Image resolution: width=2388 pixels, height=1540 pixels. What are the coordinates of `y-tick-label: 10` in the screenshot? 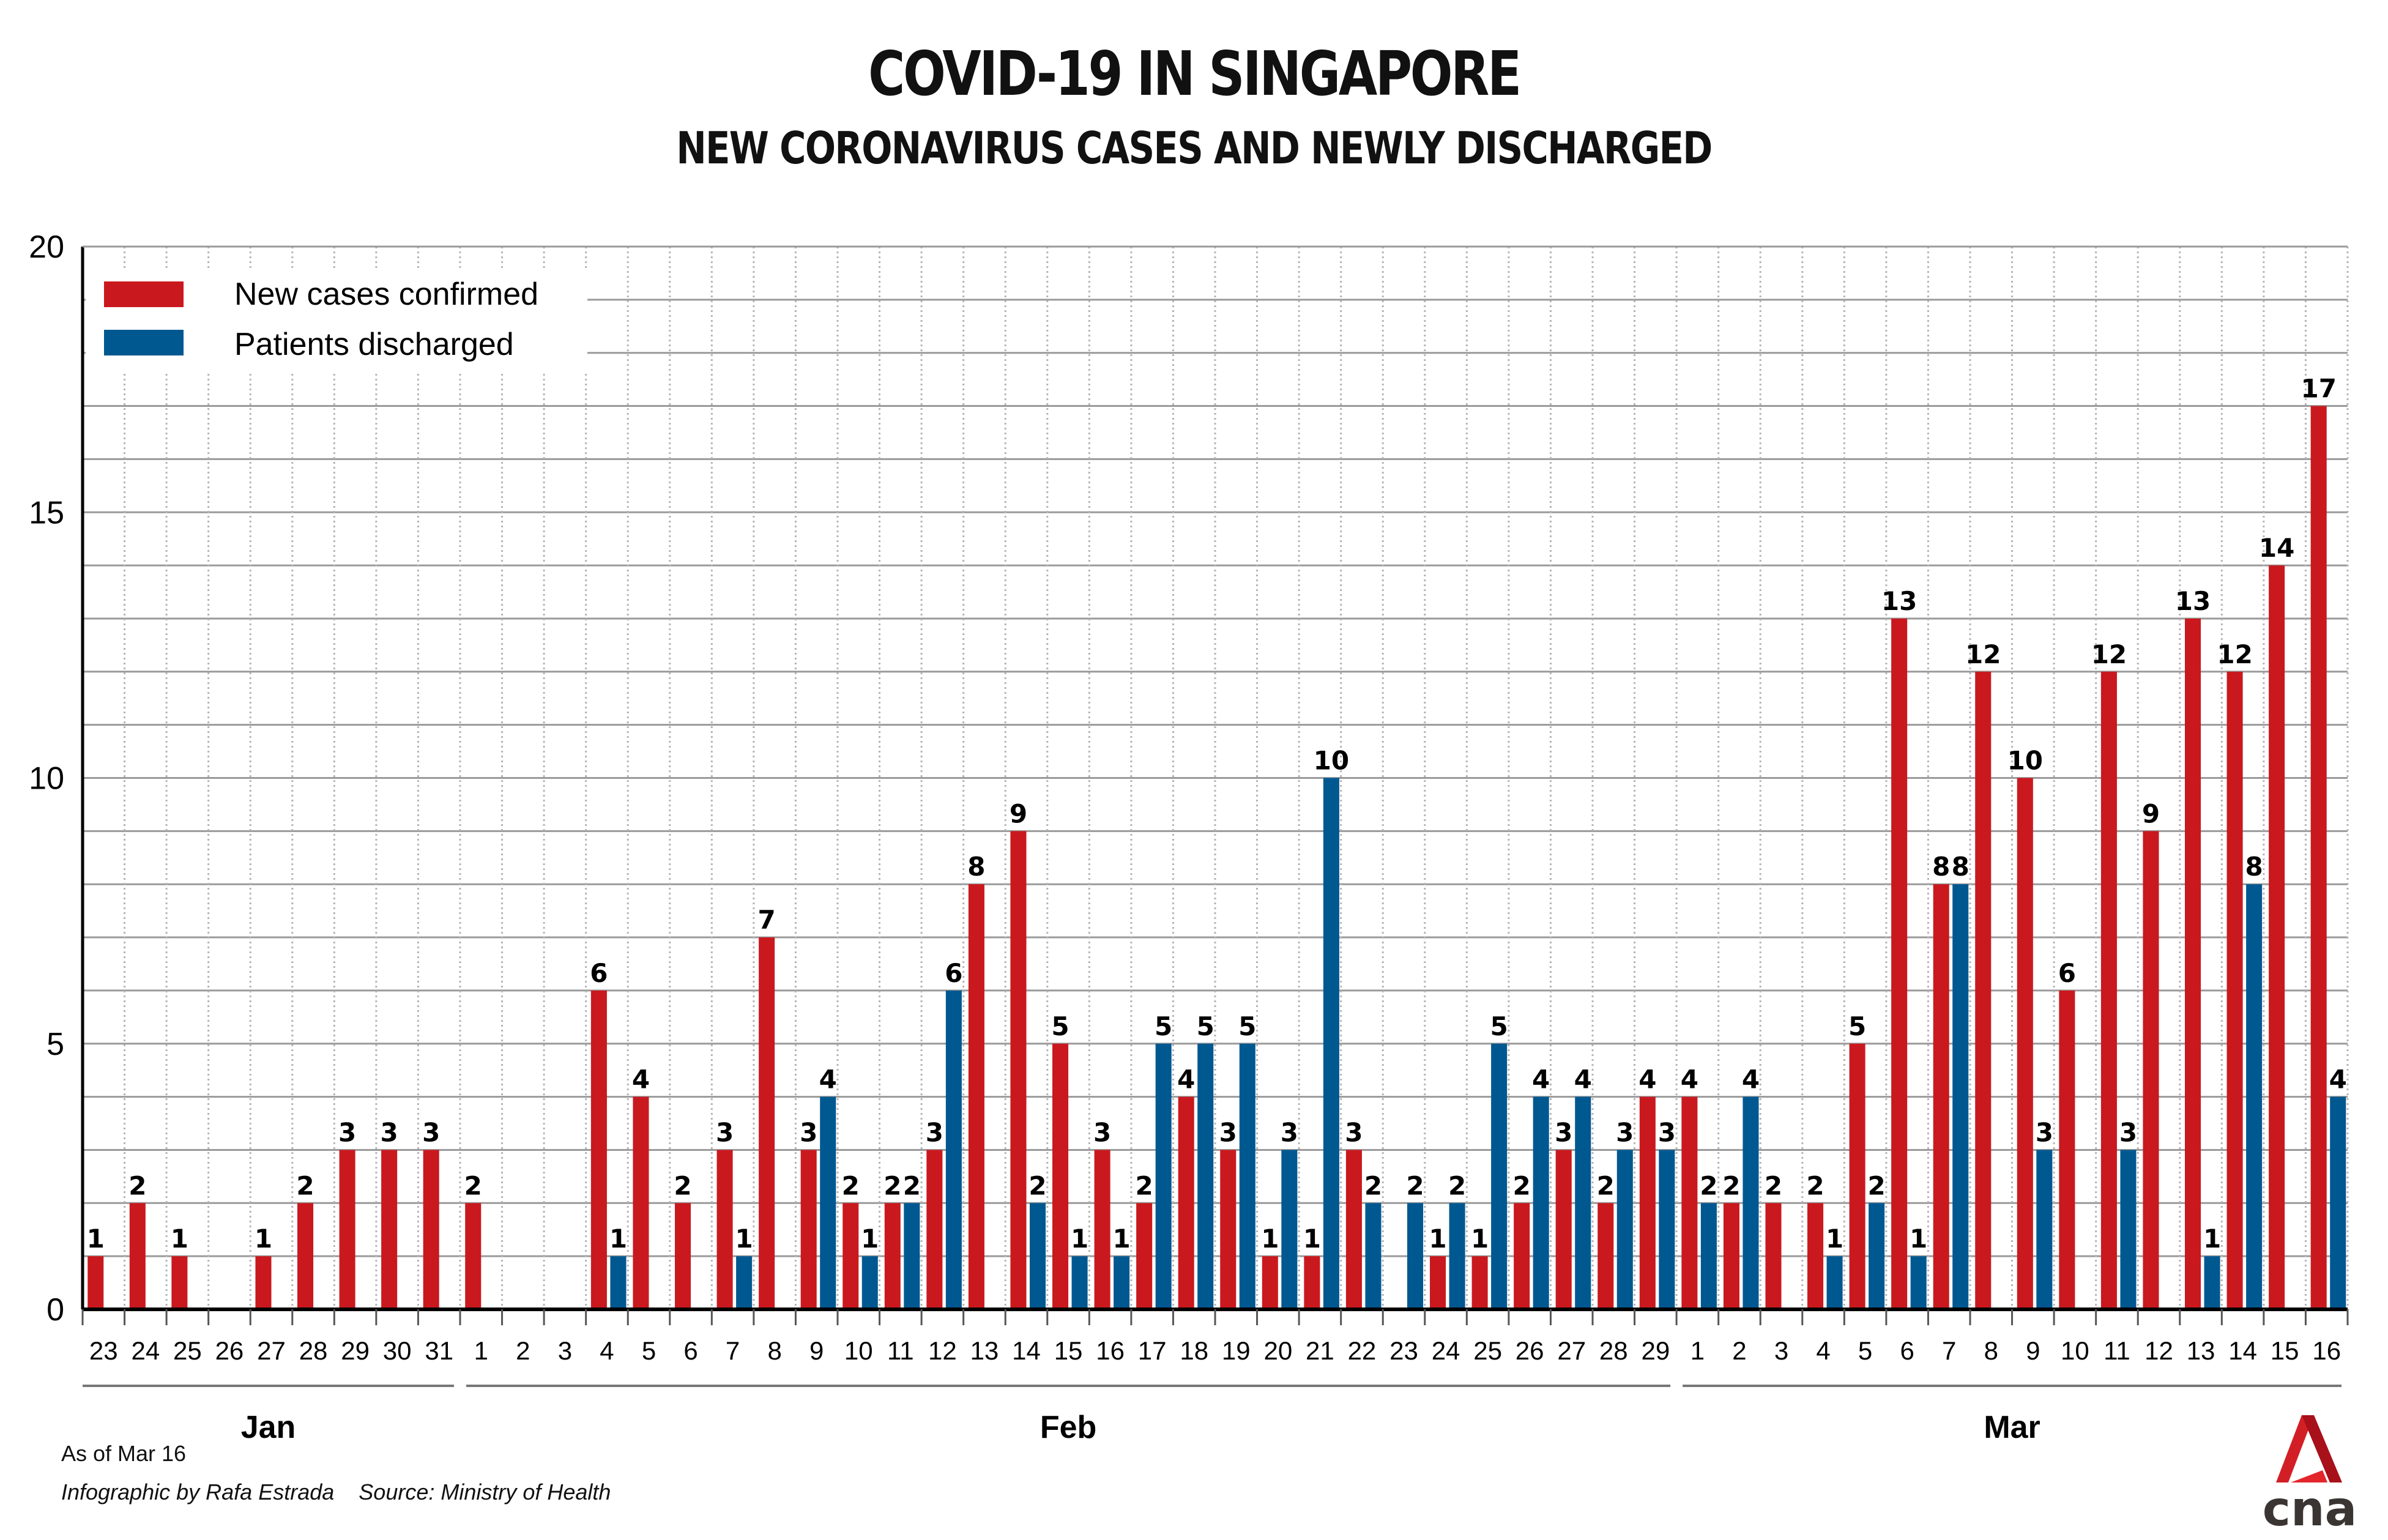 It's located at (46, 779).